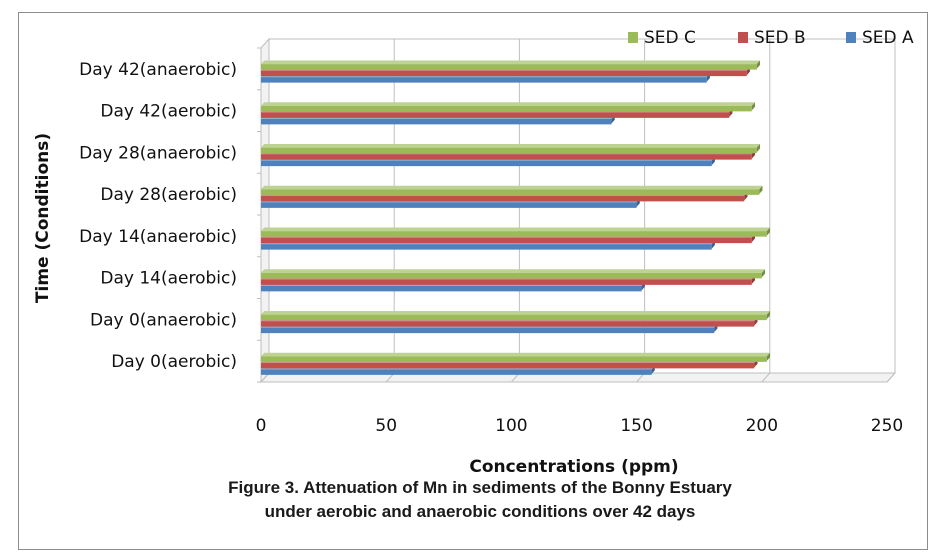  What do you see at coordinates (158, 237) in the screenshot?
I see `y-tick-label: Day 14(anaerobic)` at bounding box center [158, 237].